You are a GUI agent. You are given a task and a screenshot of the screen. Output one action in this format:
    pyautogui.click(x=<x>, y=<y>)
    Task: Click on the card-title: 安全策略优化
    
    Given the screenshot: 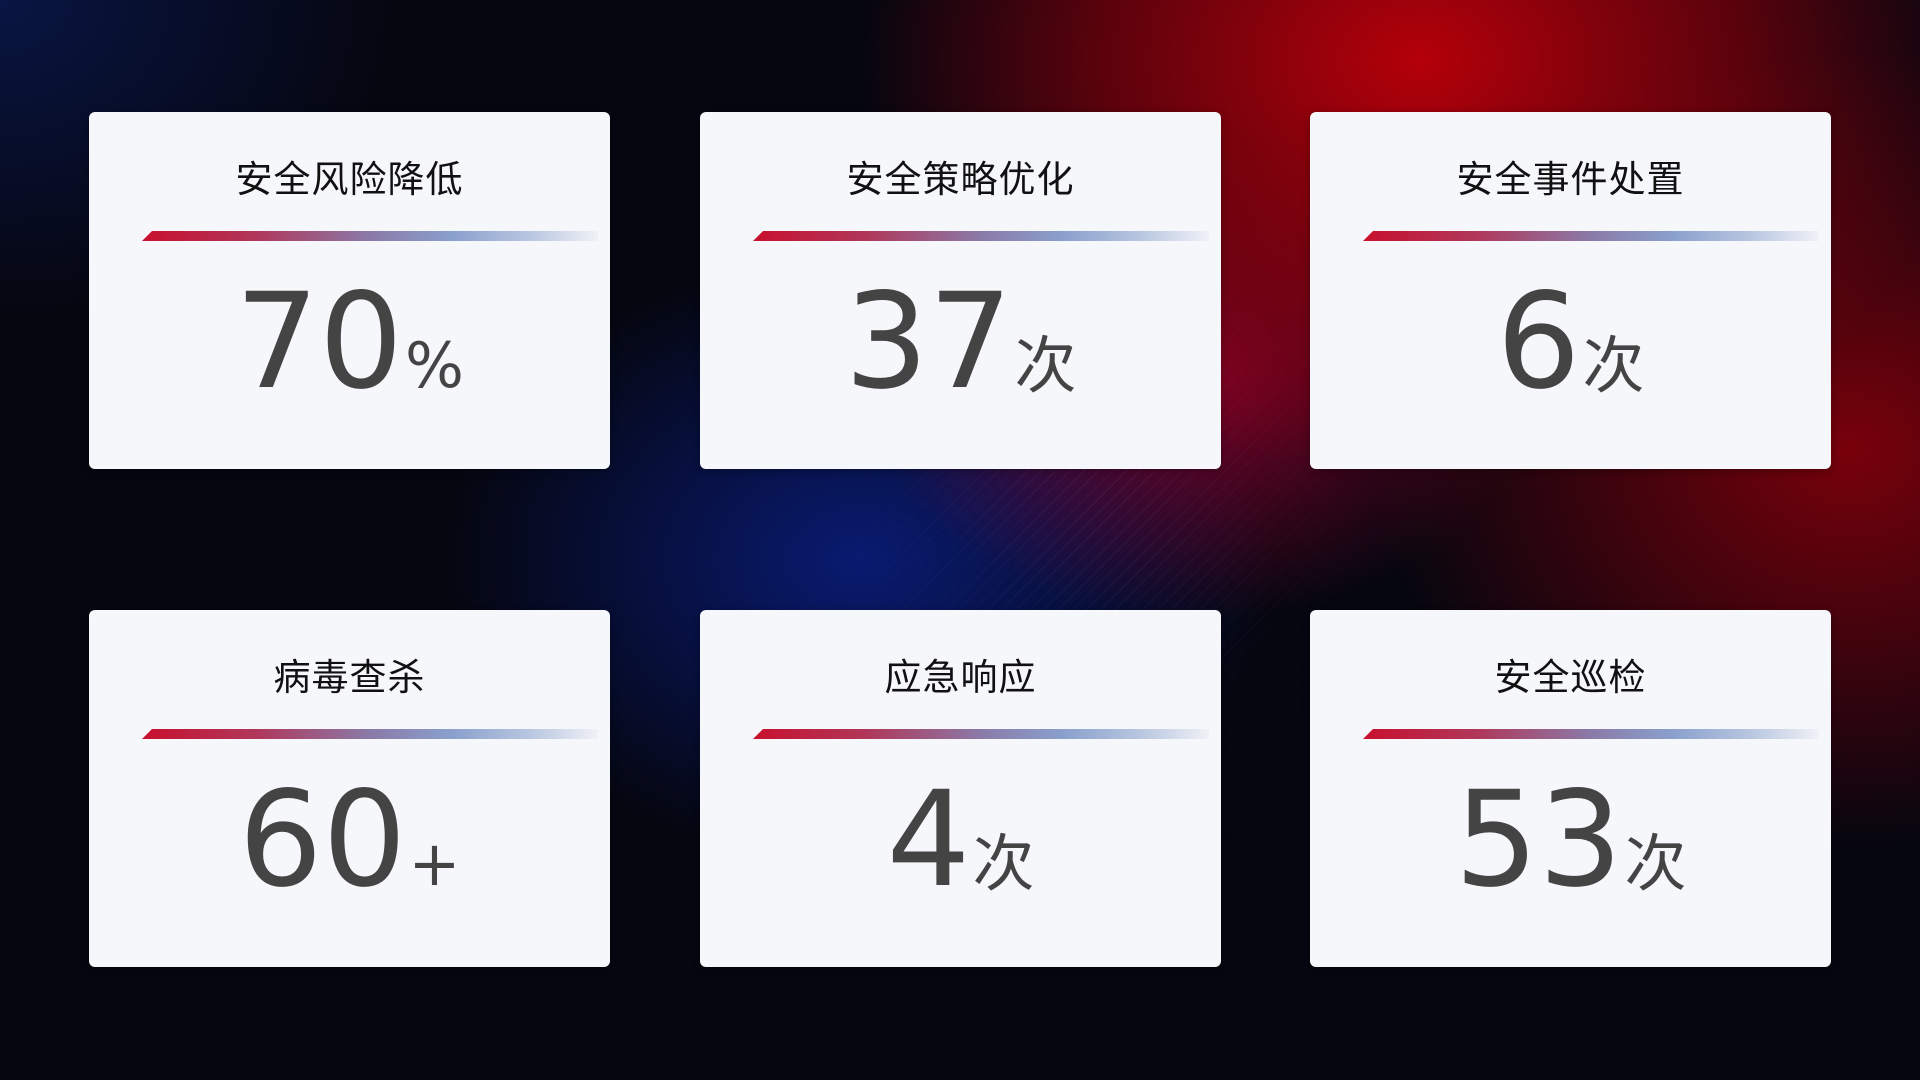 What is the action you would take?
    pyautogui.click(x=960, y=179)
    